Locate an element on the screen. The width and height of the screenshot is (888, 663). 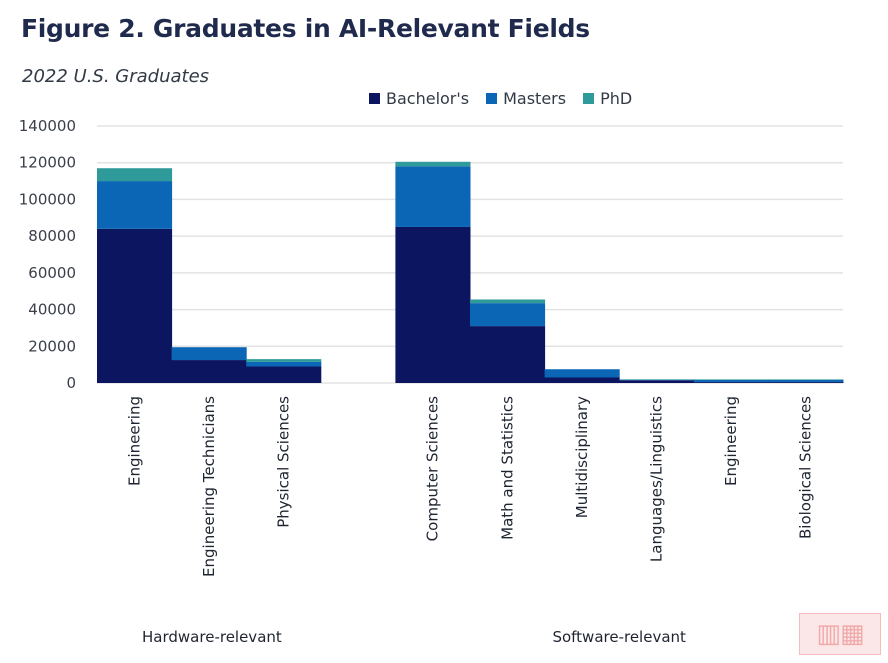
y-tick-label: 140000 is located at coordinates (47, 126).